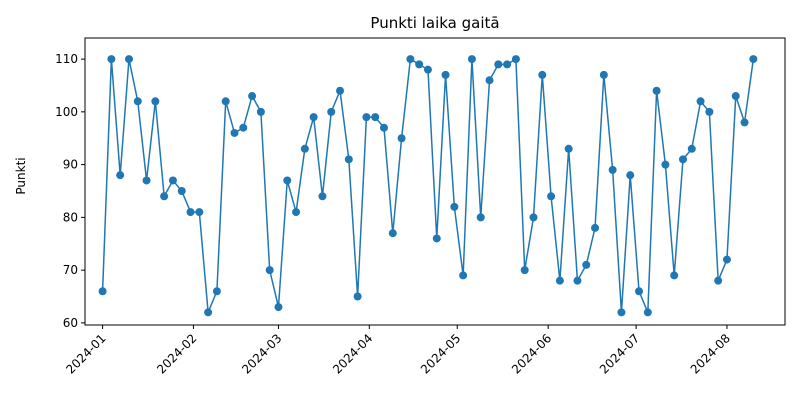 This screenshot has width=800, height=404. Describe the element at coordinates (440, 353) in the screenshot. I see `x-tick-label: 2024-05` at that location.